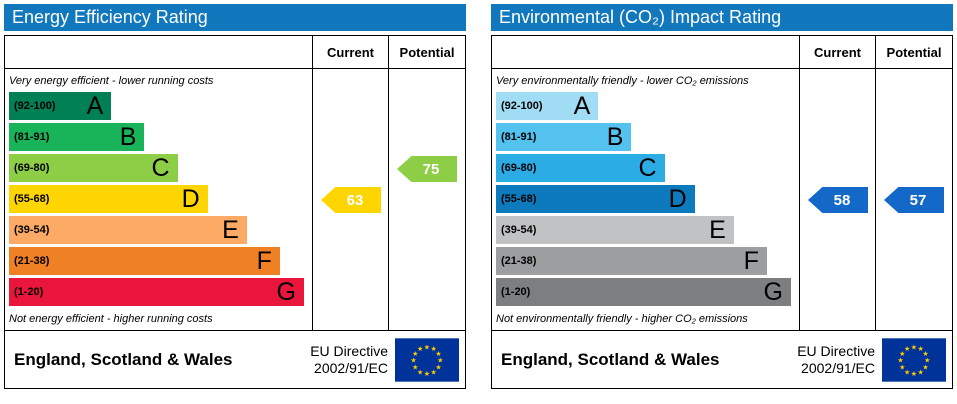 The height and width of the screenshot is (404, 957). I want to click on potential-rating-arrow: 75, so click(427, 169).